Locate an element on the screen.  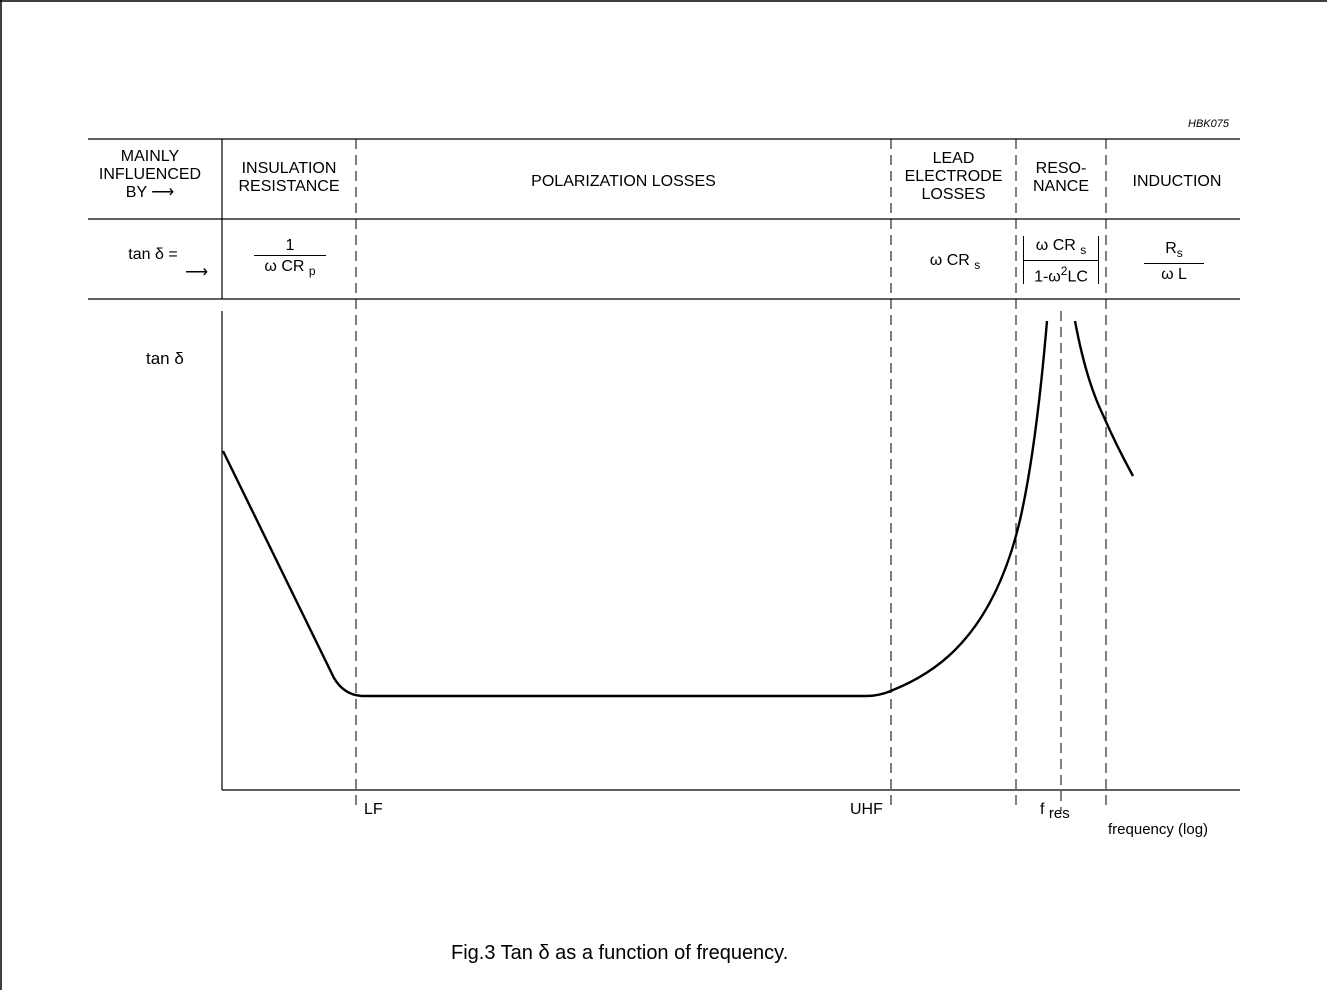
region-label-induction: INDUCTION is located at coordinates (1177, 181).